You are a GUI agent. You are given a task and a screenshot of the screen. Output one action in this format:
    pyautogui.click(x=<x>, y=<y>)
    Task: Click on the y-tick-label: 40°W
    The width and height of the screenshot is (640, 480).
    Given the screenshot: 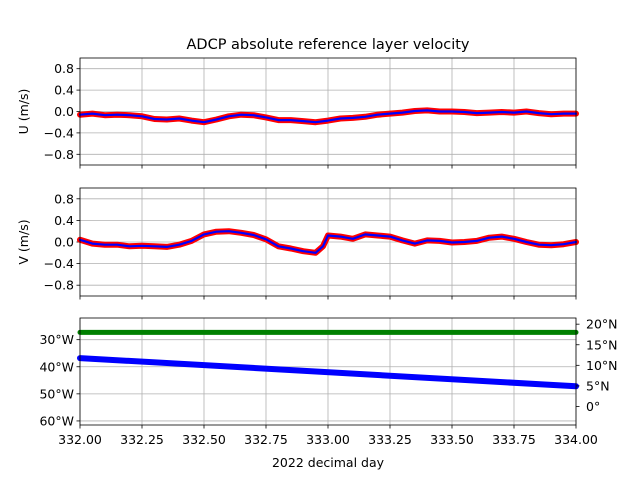 What is the action you would take?
    pyautogui.click(x=56, y=366)
    